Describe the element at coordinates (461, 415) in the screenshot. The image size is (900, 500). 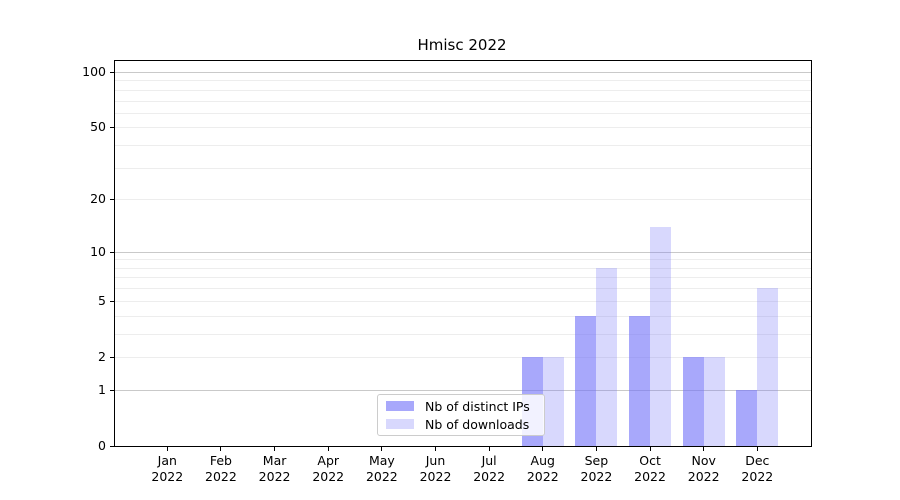
I see `legend: Nb of distinct IPs Nb of downloads` at that location.